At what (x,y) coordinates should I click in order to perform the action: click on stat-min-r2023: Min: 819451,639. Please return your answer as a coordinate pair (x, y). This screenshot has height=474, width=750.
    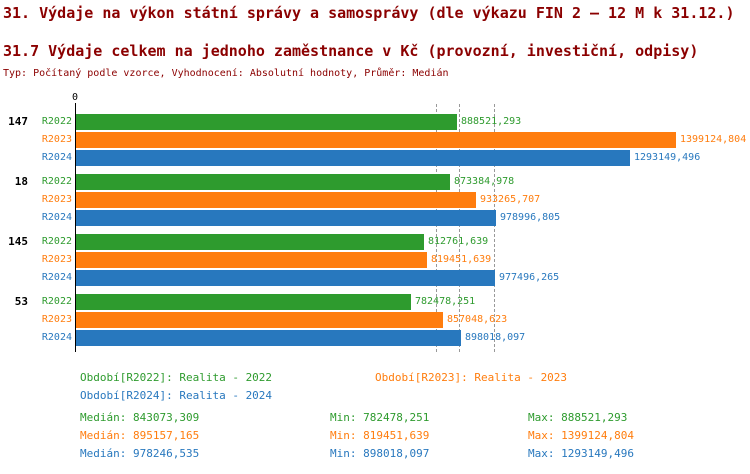
    Looking at the image, I should click on (380, 435).